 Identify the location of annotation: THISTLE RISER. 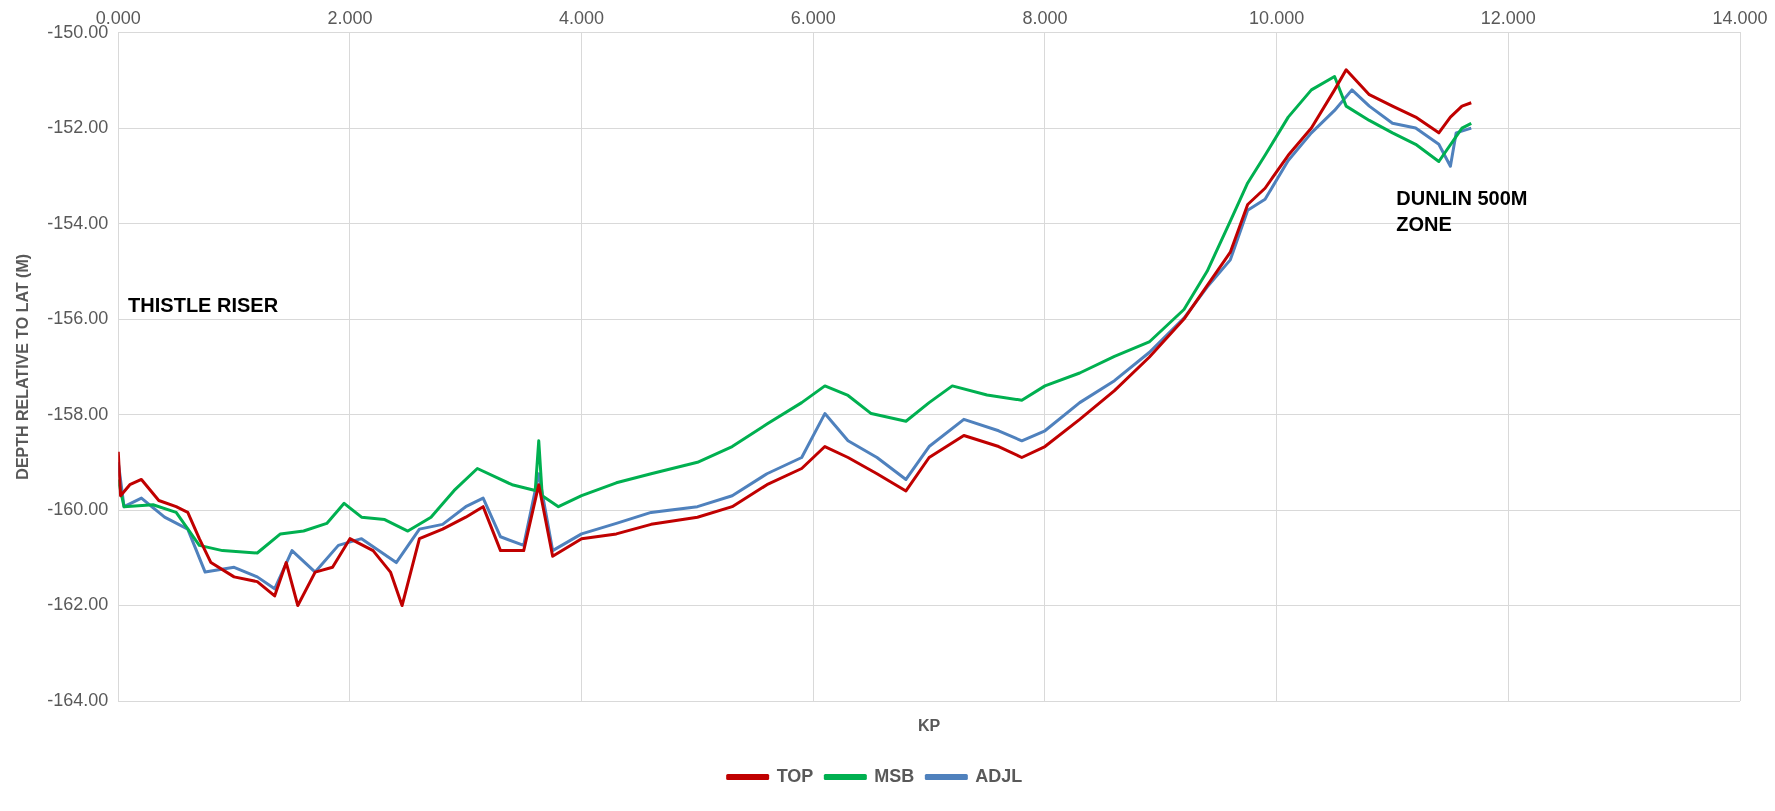
(203, 305).